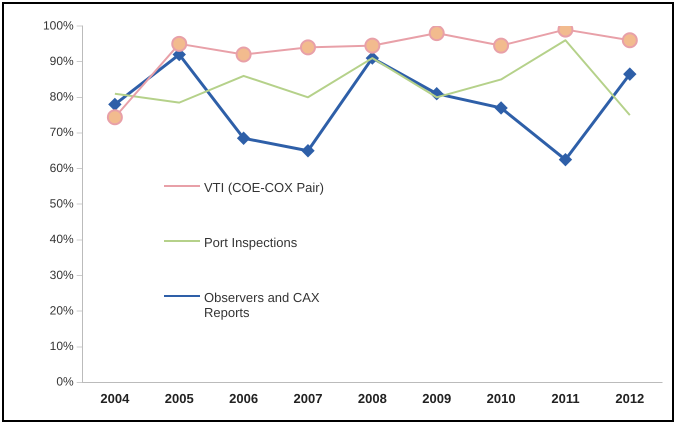 Image resolution: width=676 pixels, height=426 pixels. What do you see at coordinates (501, 398) in the screenshot?
I see `x-tick-label: 2010` at bounding box center [501, 398].